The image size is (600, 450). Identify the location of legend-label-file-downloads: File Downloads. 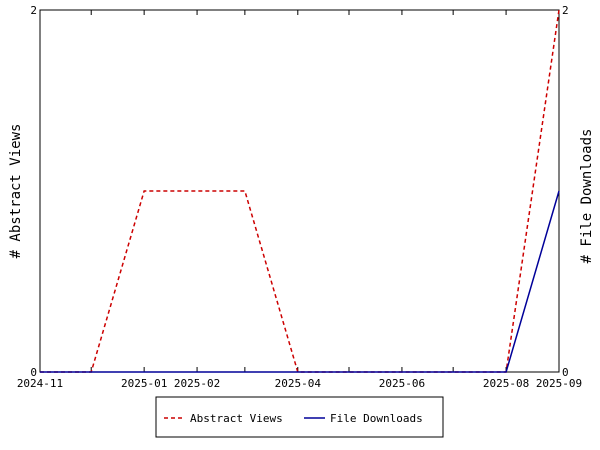
(376, 418).